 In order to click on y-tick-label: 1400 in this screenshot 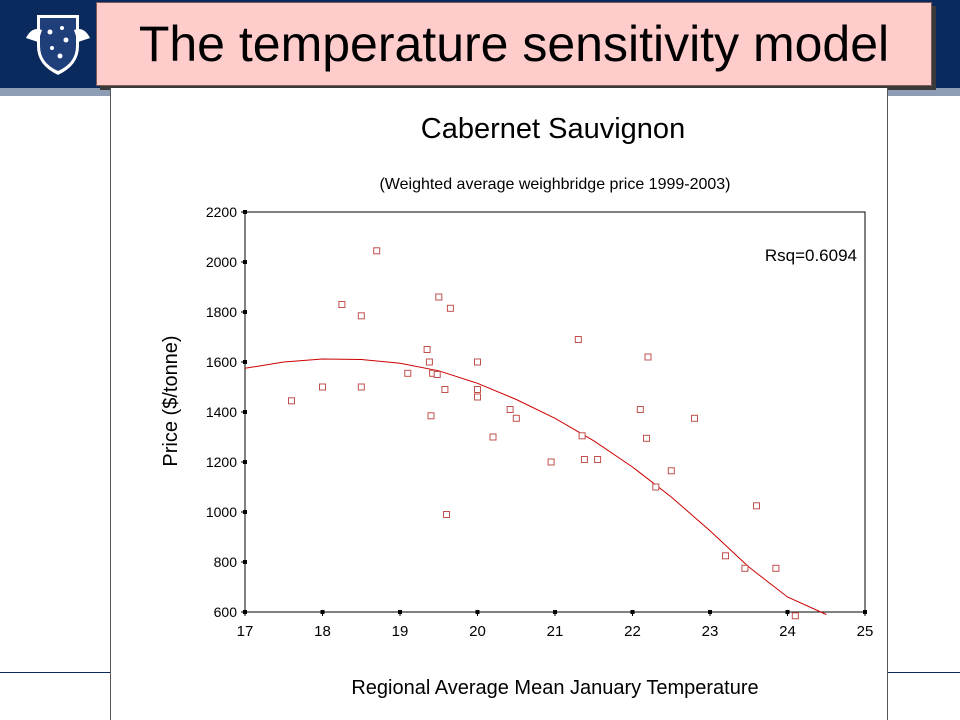, I will do `click(221, 412)`.